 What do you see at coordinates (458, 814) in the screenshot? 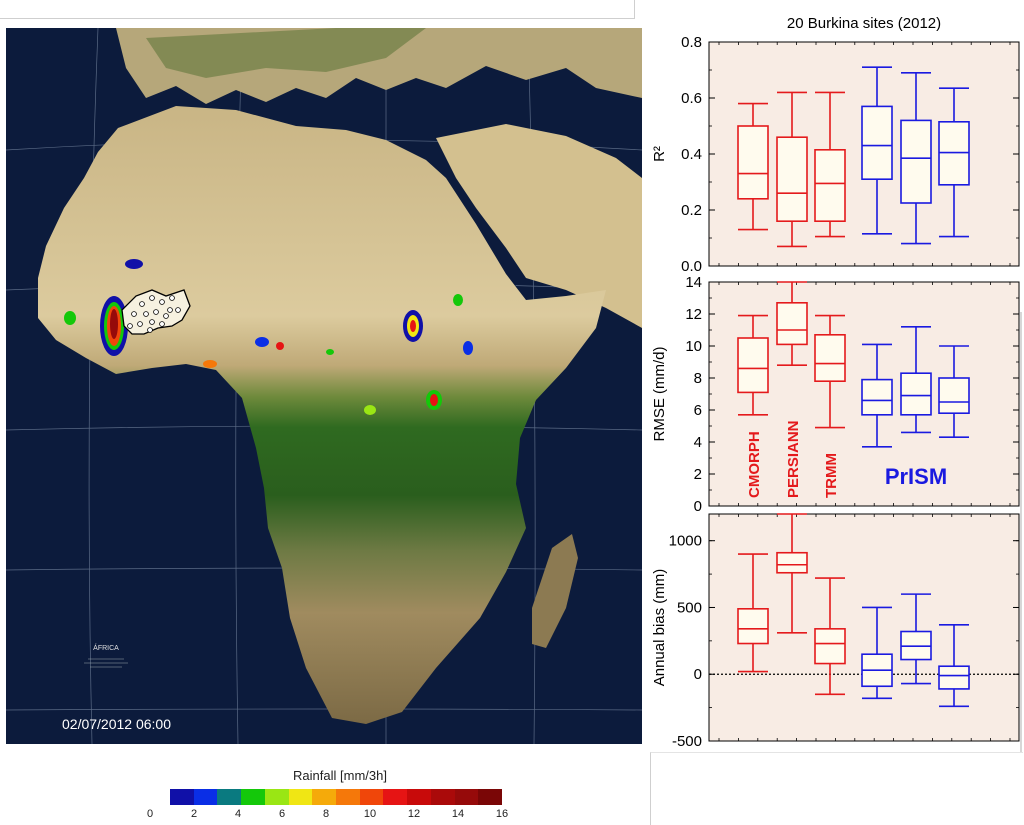
I see `colorbar-tick-label: 14` at bounding box center [458, 814].